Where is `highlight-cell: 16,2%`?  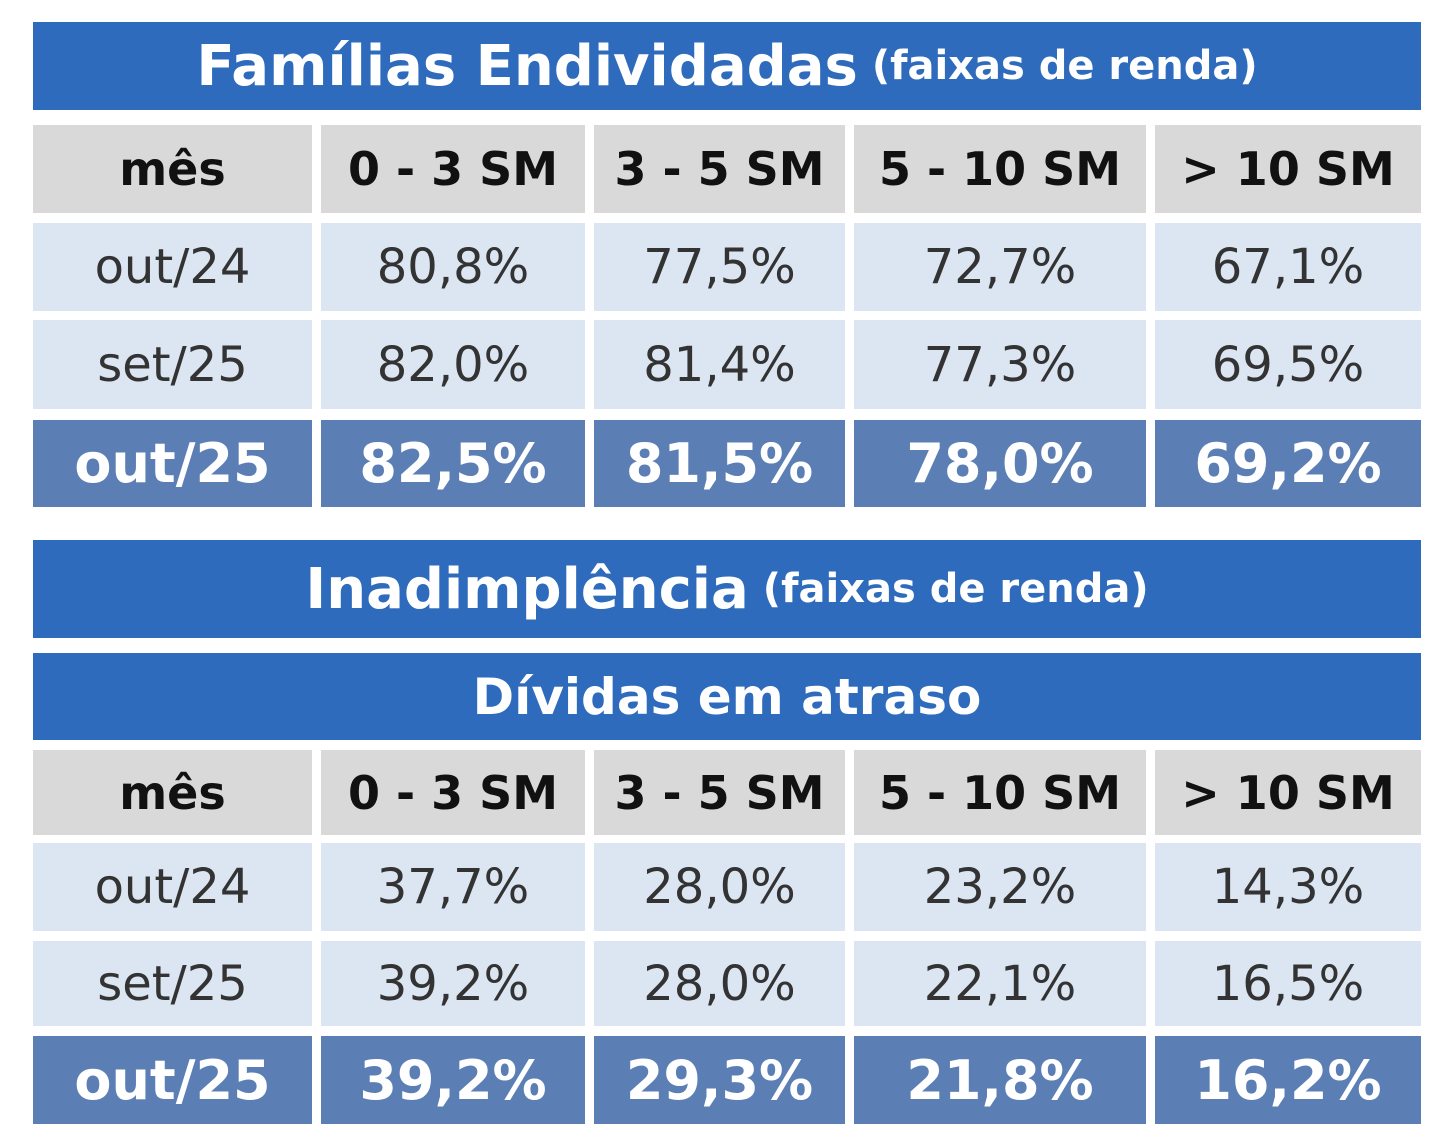 highlight-cell: 16,2% is located at coordinates (1288, 1080).